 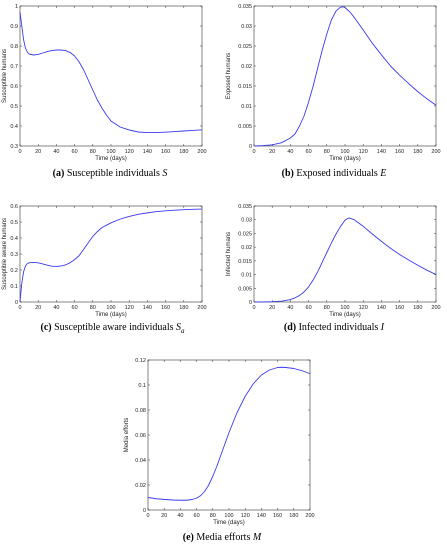 What do you see at coordinates (19, 308) in the screenshot?
I see `x-tick-label-c-0: 0` at bounding box center [19, 308].